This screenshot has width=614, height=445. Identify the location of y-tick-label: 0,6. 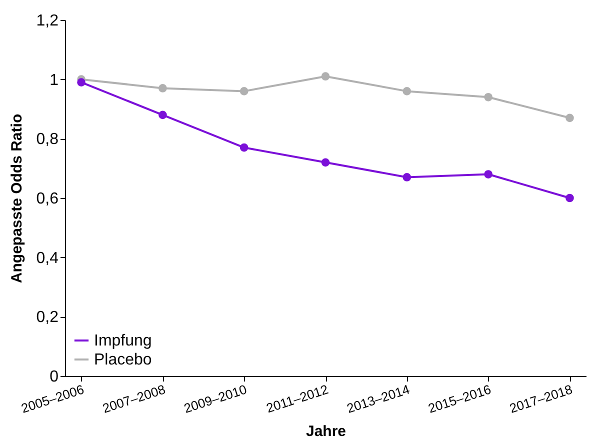
(47, 199).